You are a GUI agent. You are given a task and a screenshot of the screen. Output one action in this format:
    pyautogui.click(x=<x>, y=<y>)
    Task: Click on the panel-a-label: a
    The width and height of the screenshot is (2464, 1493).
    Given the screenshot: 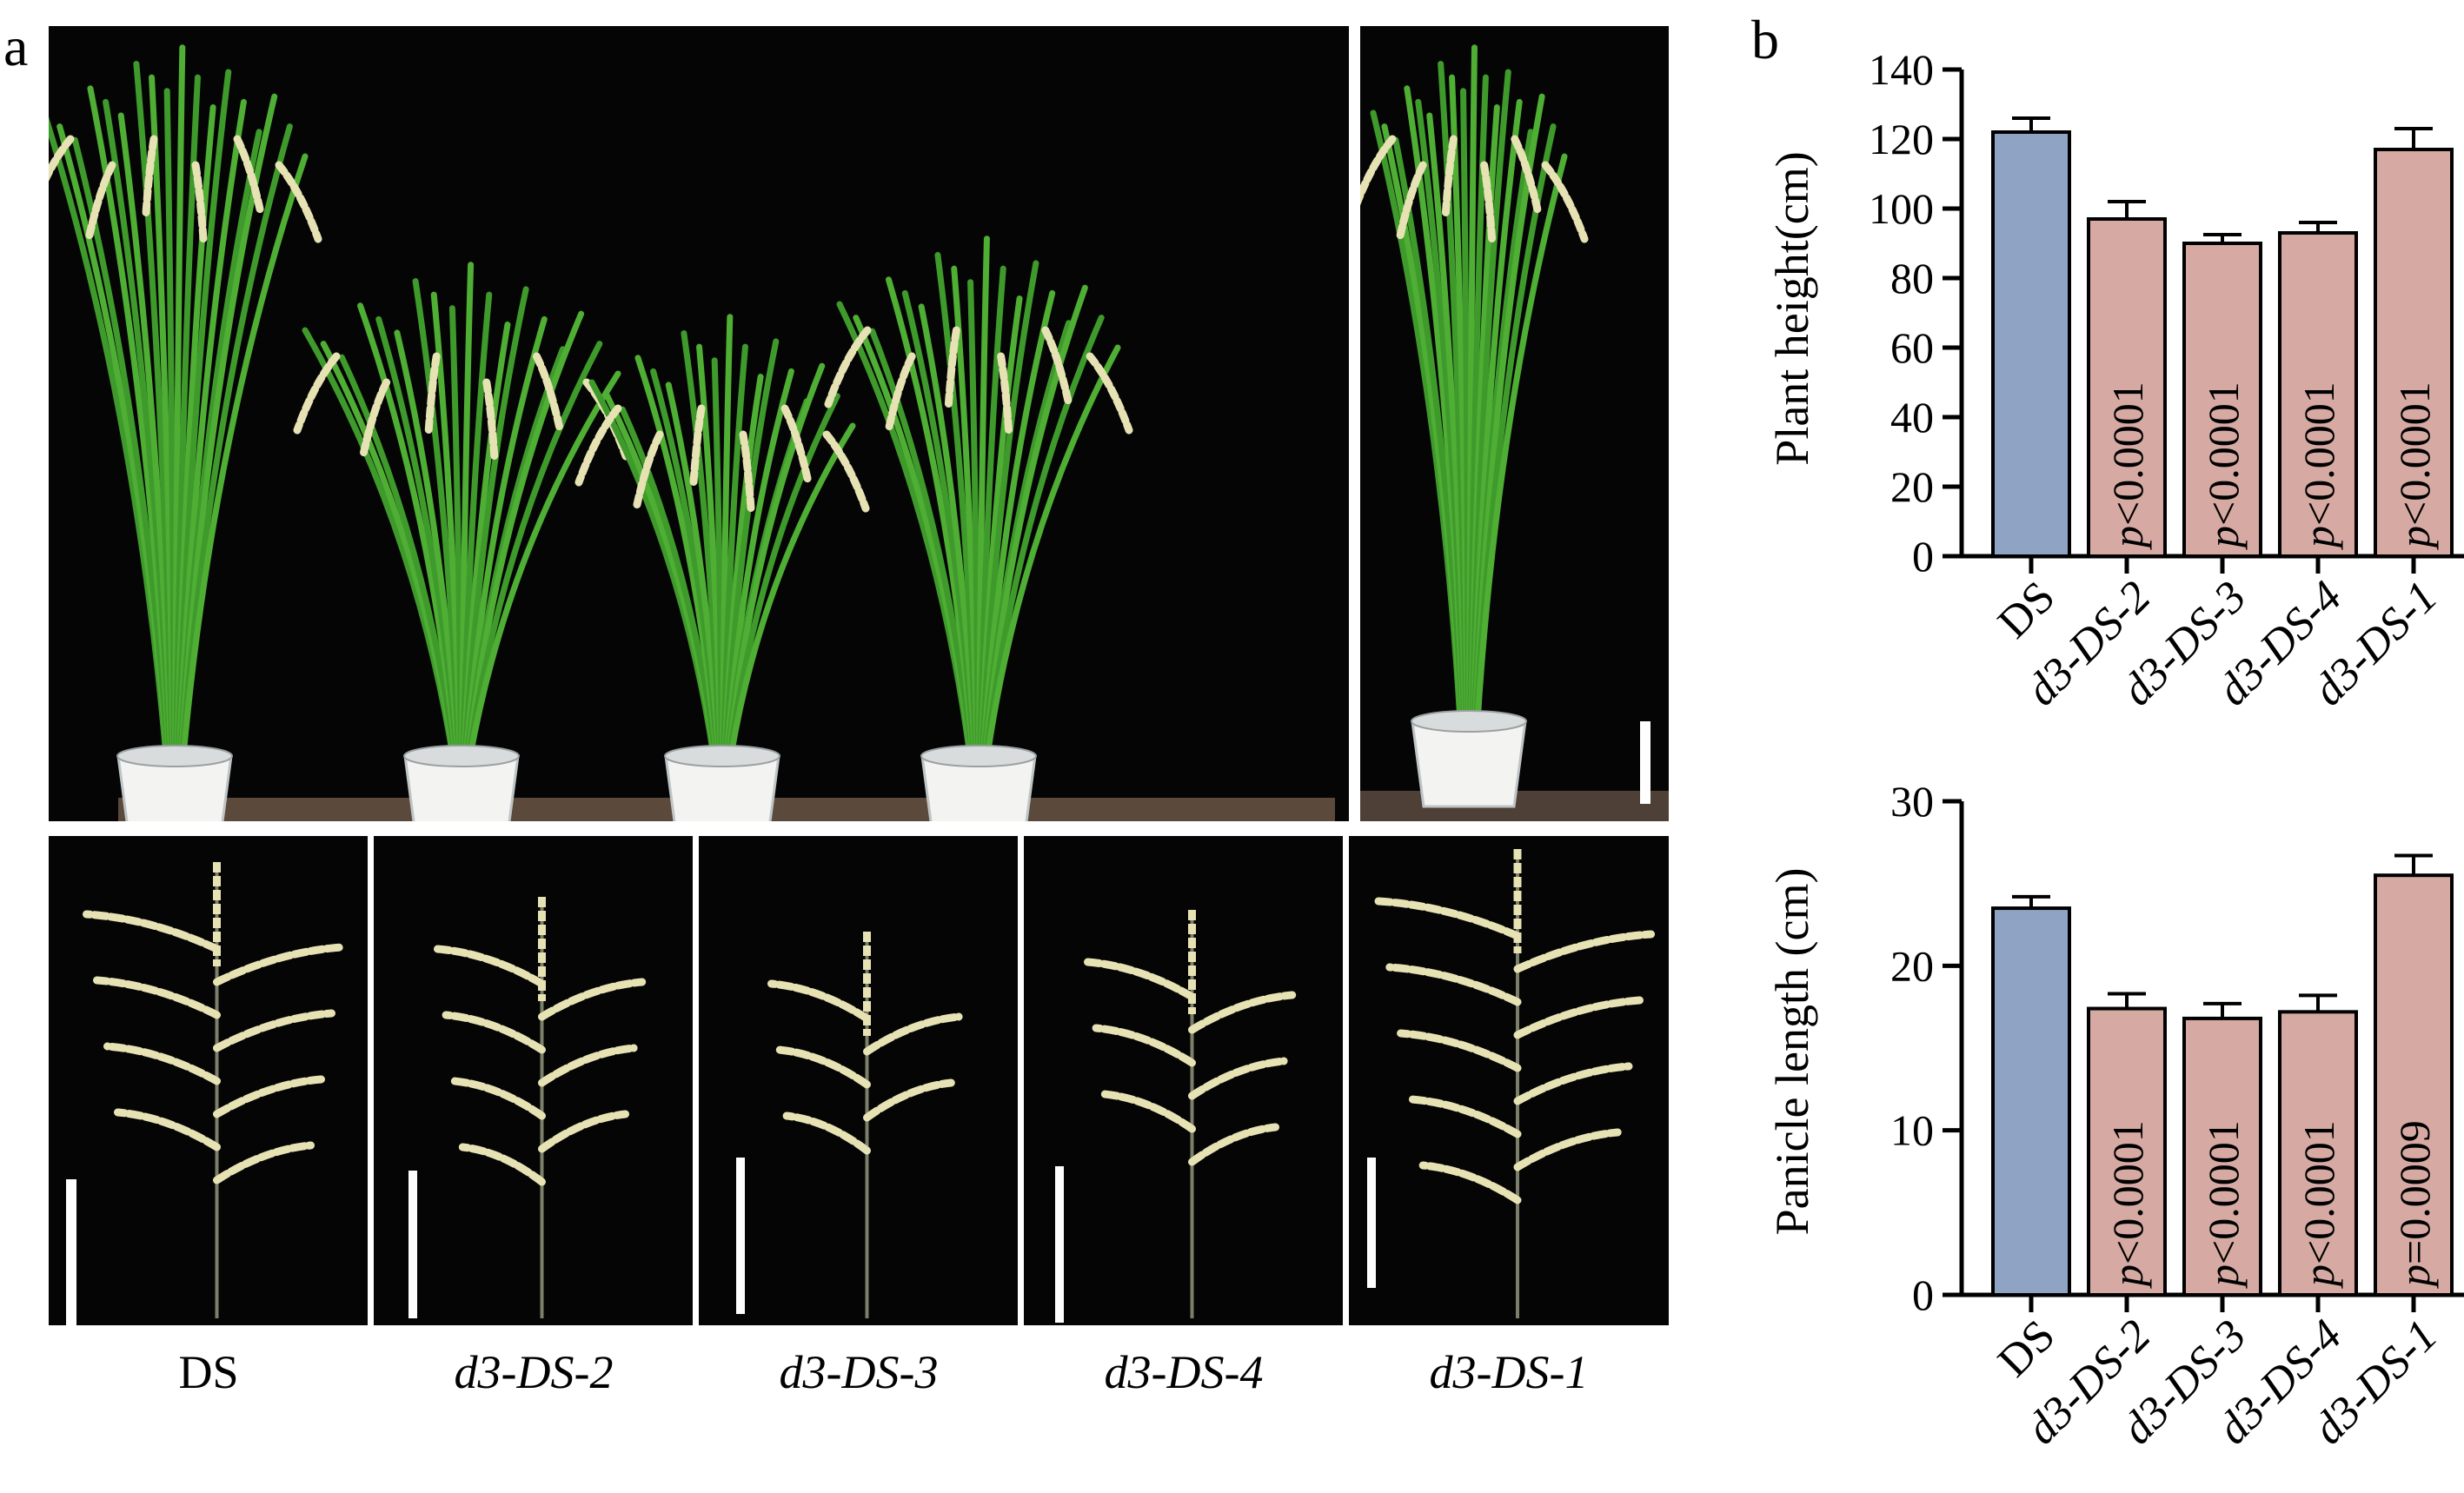 What is the action you would take?
    pyautogui.click(x=16, y=46)
    